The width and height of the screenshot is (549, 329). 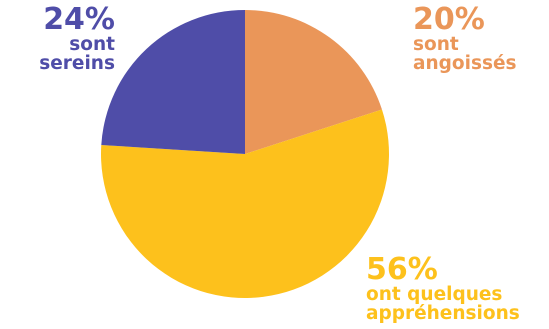 What do you see at coordinates (443, 313) in the screenshot?
I see `label-apprehensive-line-2: appréhensions` at bounding box center [443, 313].